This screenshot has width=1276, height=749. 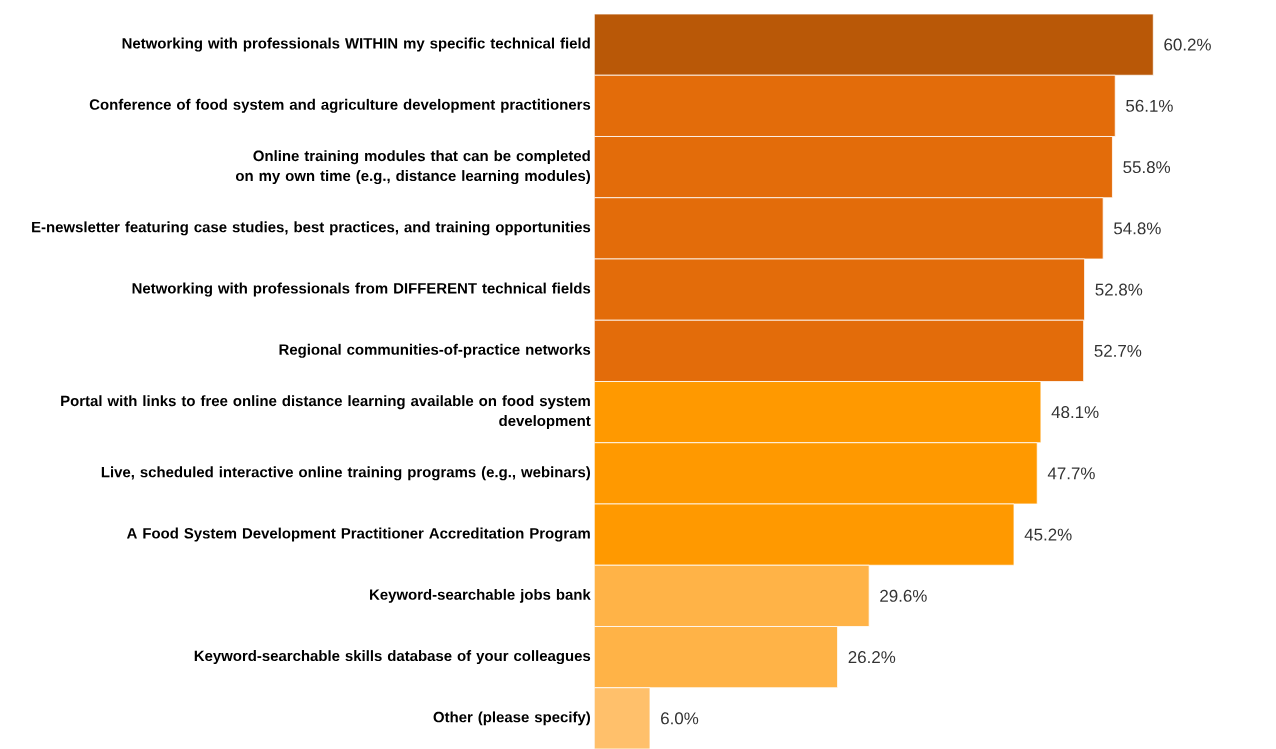 I want to click on data-label: 60.2%, so click(x=1187, y=44).